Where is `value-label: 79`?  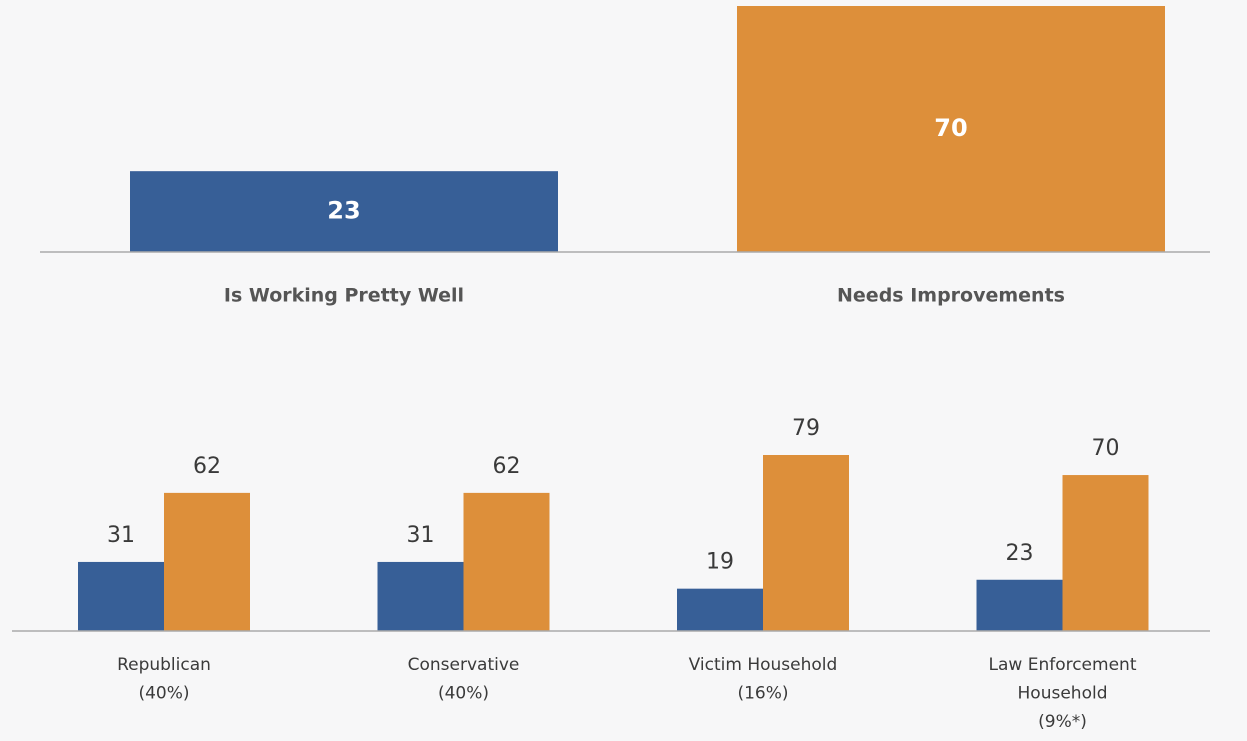 value-label: 79 is located at coordinates (806, 428).